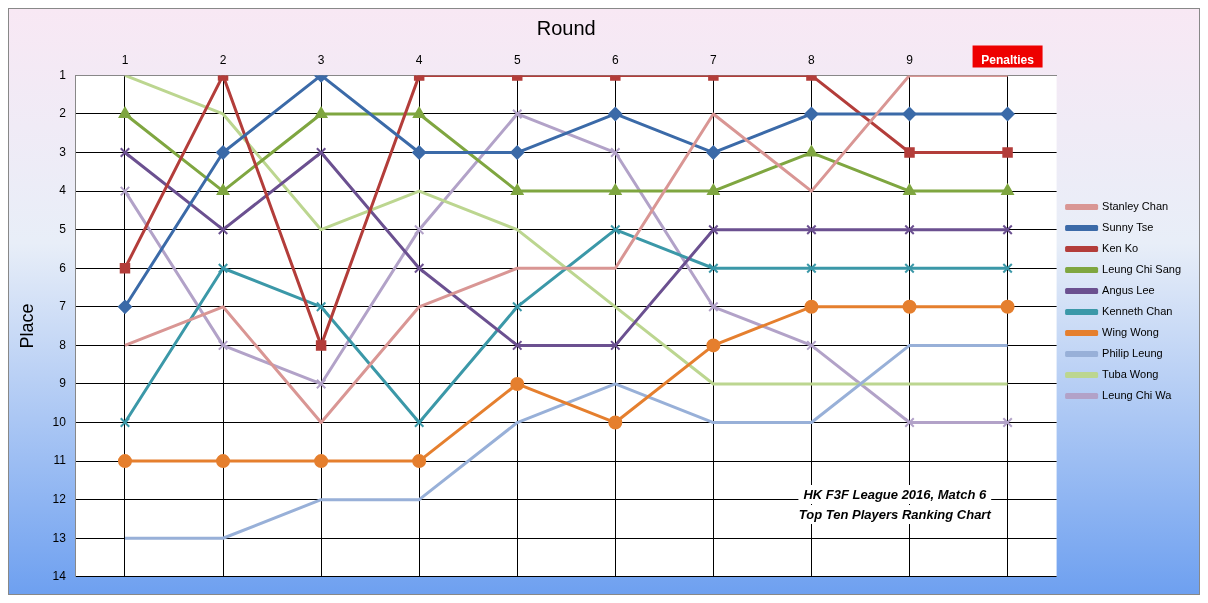 The image size is (1208, 603). Describe the element at coordinates (566, 27) in the screenshot. I see `x-axis-title: Round` at that location.